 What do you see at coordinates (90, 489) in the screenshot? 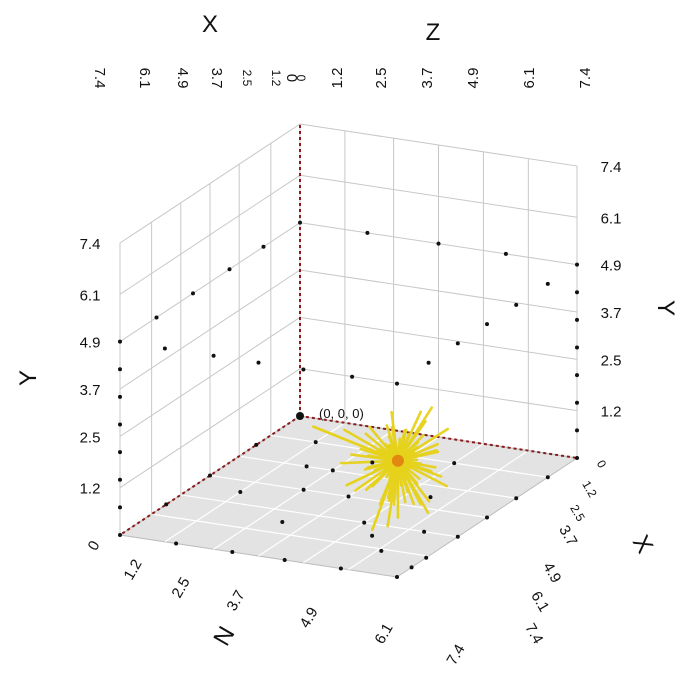
I see `tick-label-y-left: 1.2` at bounding box center [90, 489].